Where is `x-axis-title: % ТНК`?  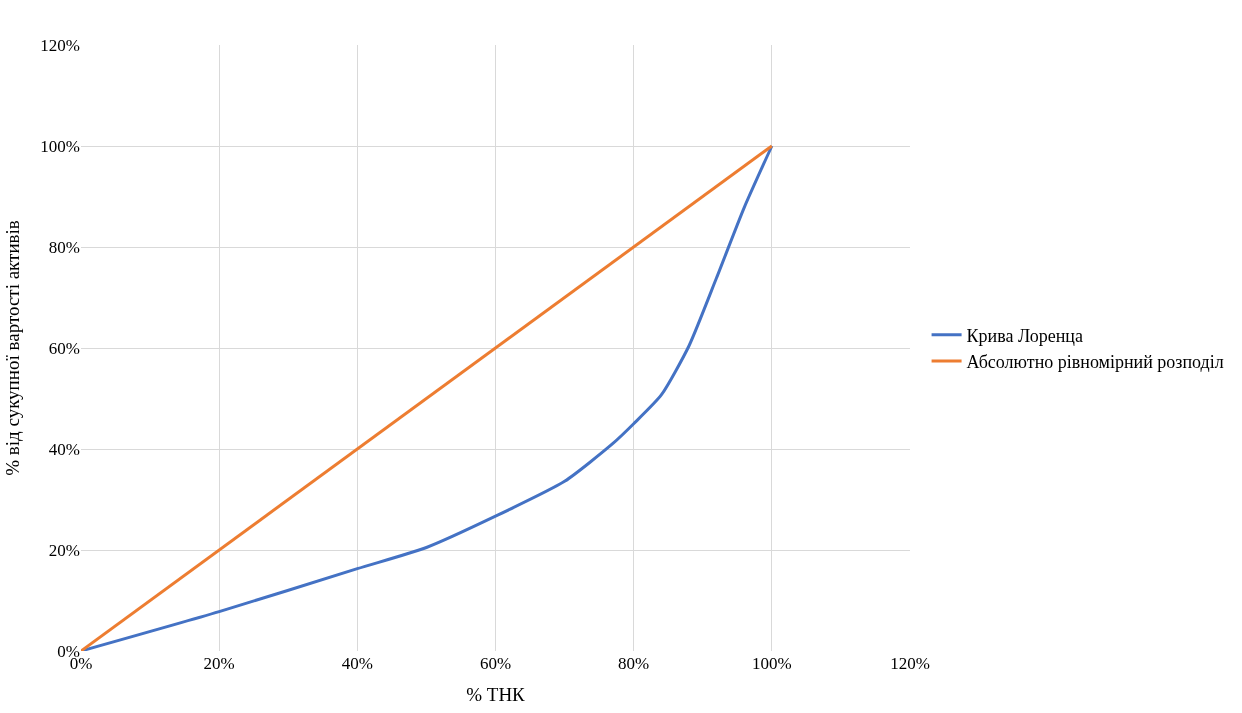
x-axis-title: % ТНК is located at coordinates (496, 694).